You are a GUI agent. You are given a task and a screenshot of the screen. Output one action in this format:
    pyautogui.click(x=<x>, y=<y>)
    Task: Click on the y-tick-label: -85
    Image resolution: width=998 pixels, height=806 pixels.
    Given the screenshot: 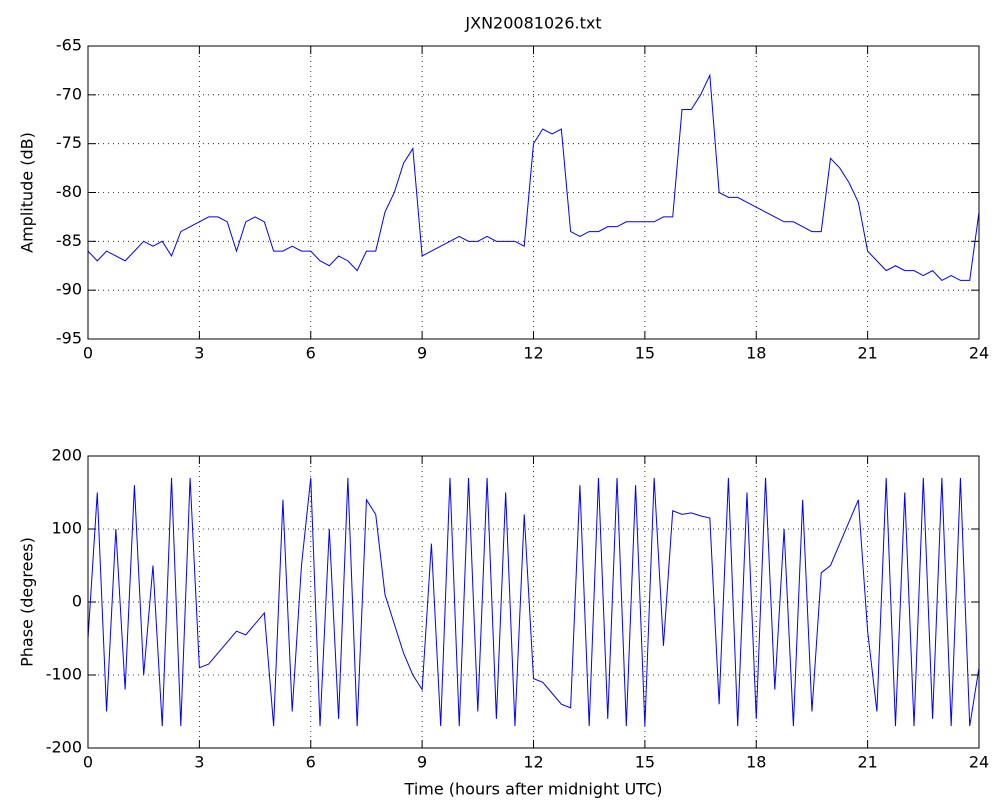 What is the action you would take?
    pyautogui.click(x=69, y=240)
    